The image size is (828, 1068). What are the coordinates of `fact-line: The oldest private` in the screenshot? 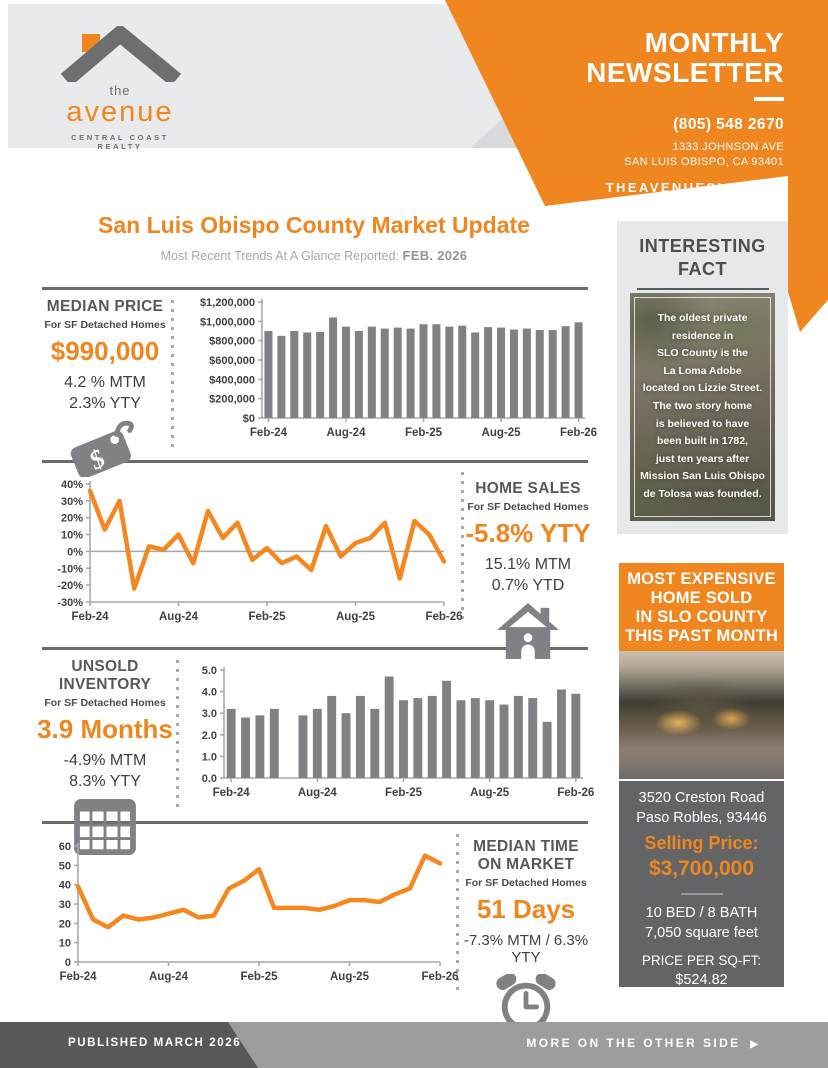 It's located at (702, 318).